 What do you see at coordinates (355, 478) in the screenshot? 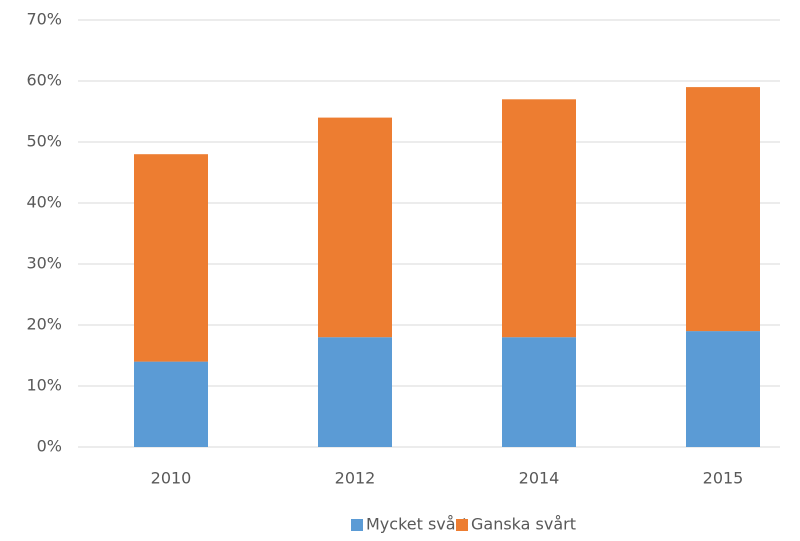
I see `x-tick-label: 2012` at bounding box center [355, 478].